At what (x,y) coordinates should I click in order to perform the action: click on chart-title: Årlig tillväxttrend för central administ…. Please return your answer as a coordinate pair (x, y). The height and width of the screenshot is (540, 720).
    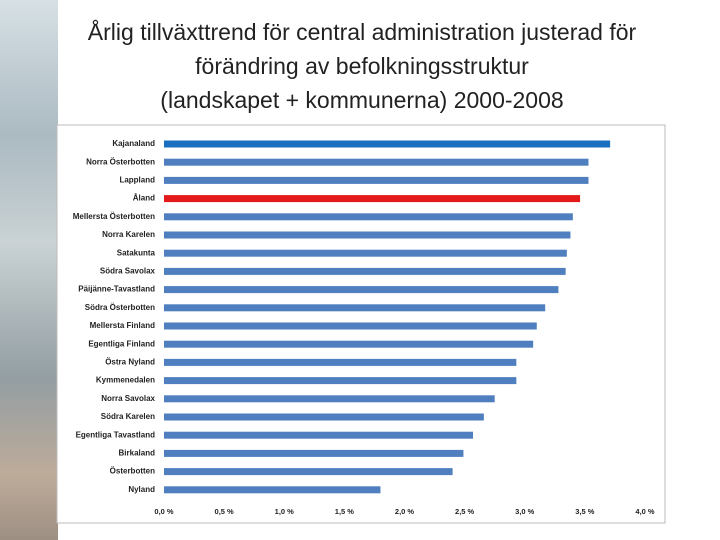
    Looking at the image, I should click on (362, 31).